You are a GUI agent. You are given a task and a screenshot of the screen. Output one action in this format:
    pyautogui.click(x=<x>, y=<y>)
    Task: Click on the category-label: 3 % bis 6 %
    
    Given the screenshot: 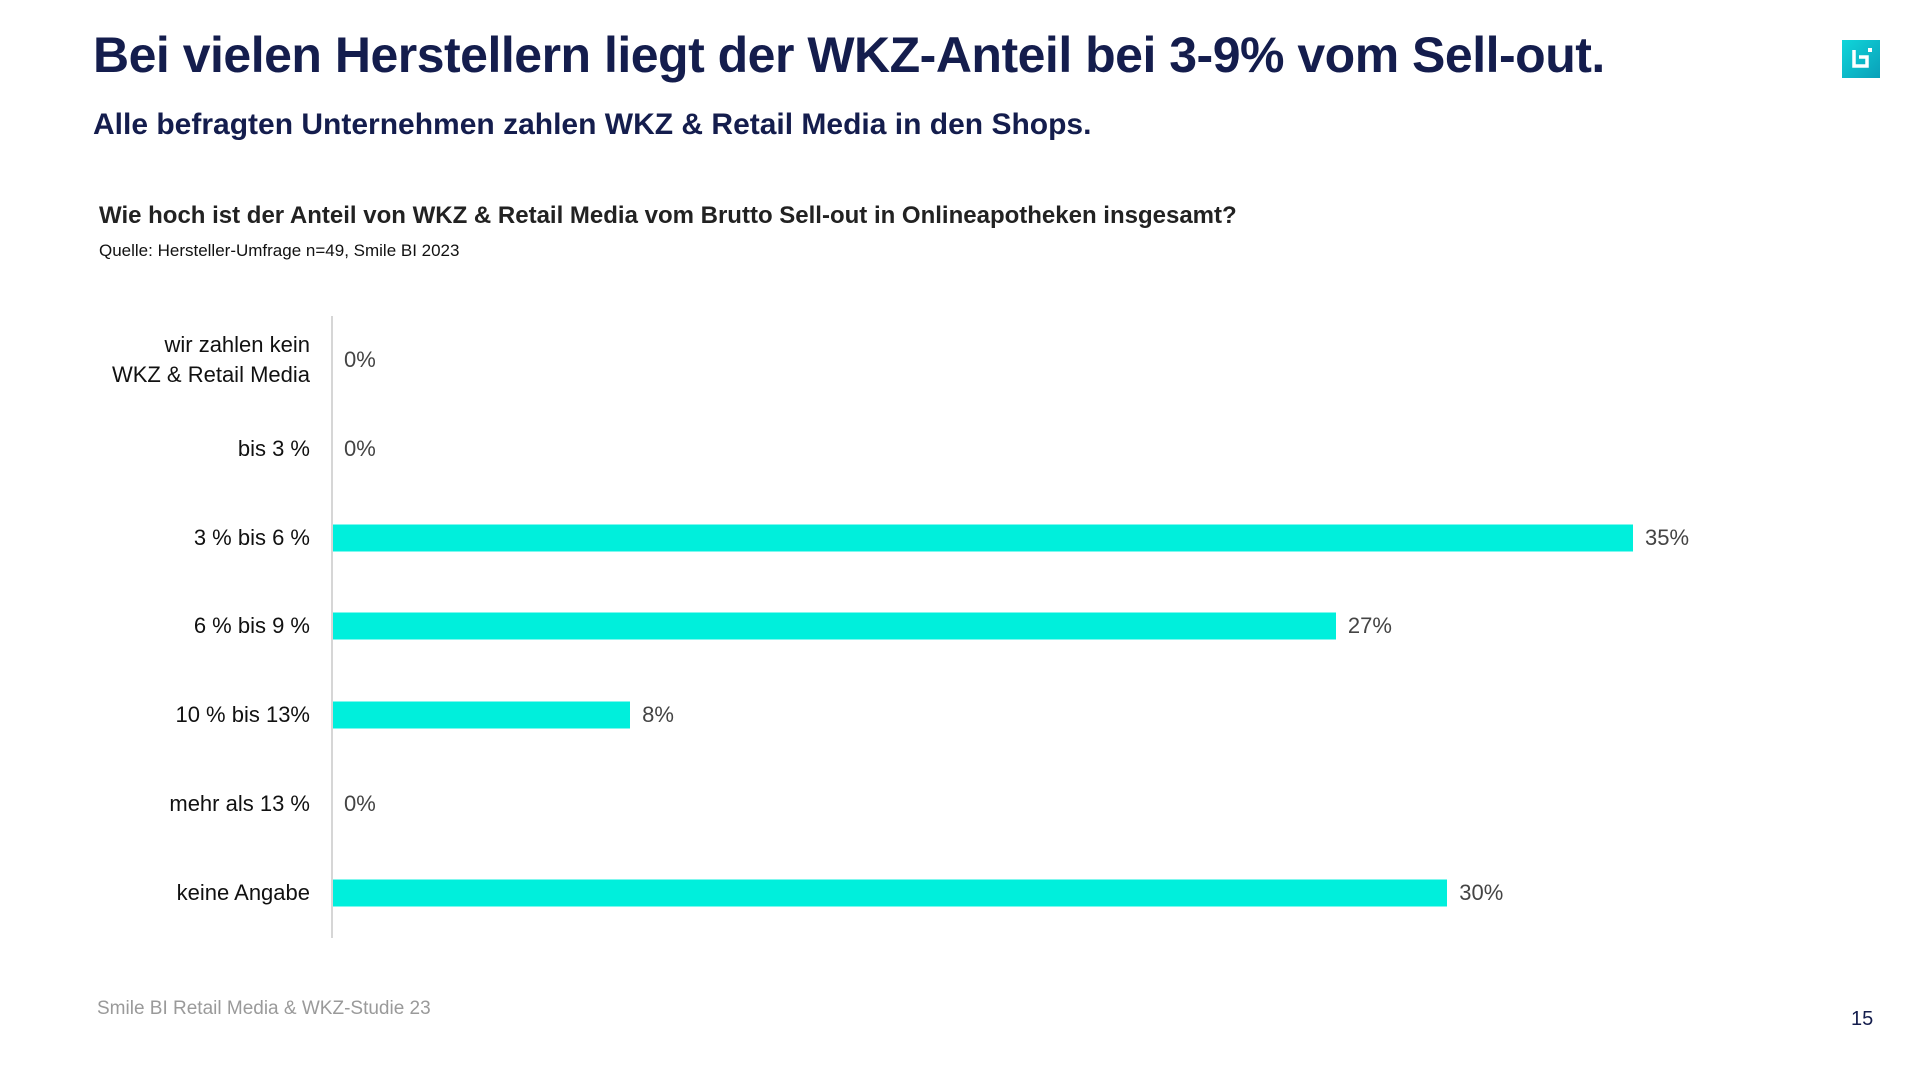 What is the action you would take?
    pyautogui.click(x=251, y=537)
    